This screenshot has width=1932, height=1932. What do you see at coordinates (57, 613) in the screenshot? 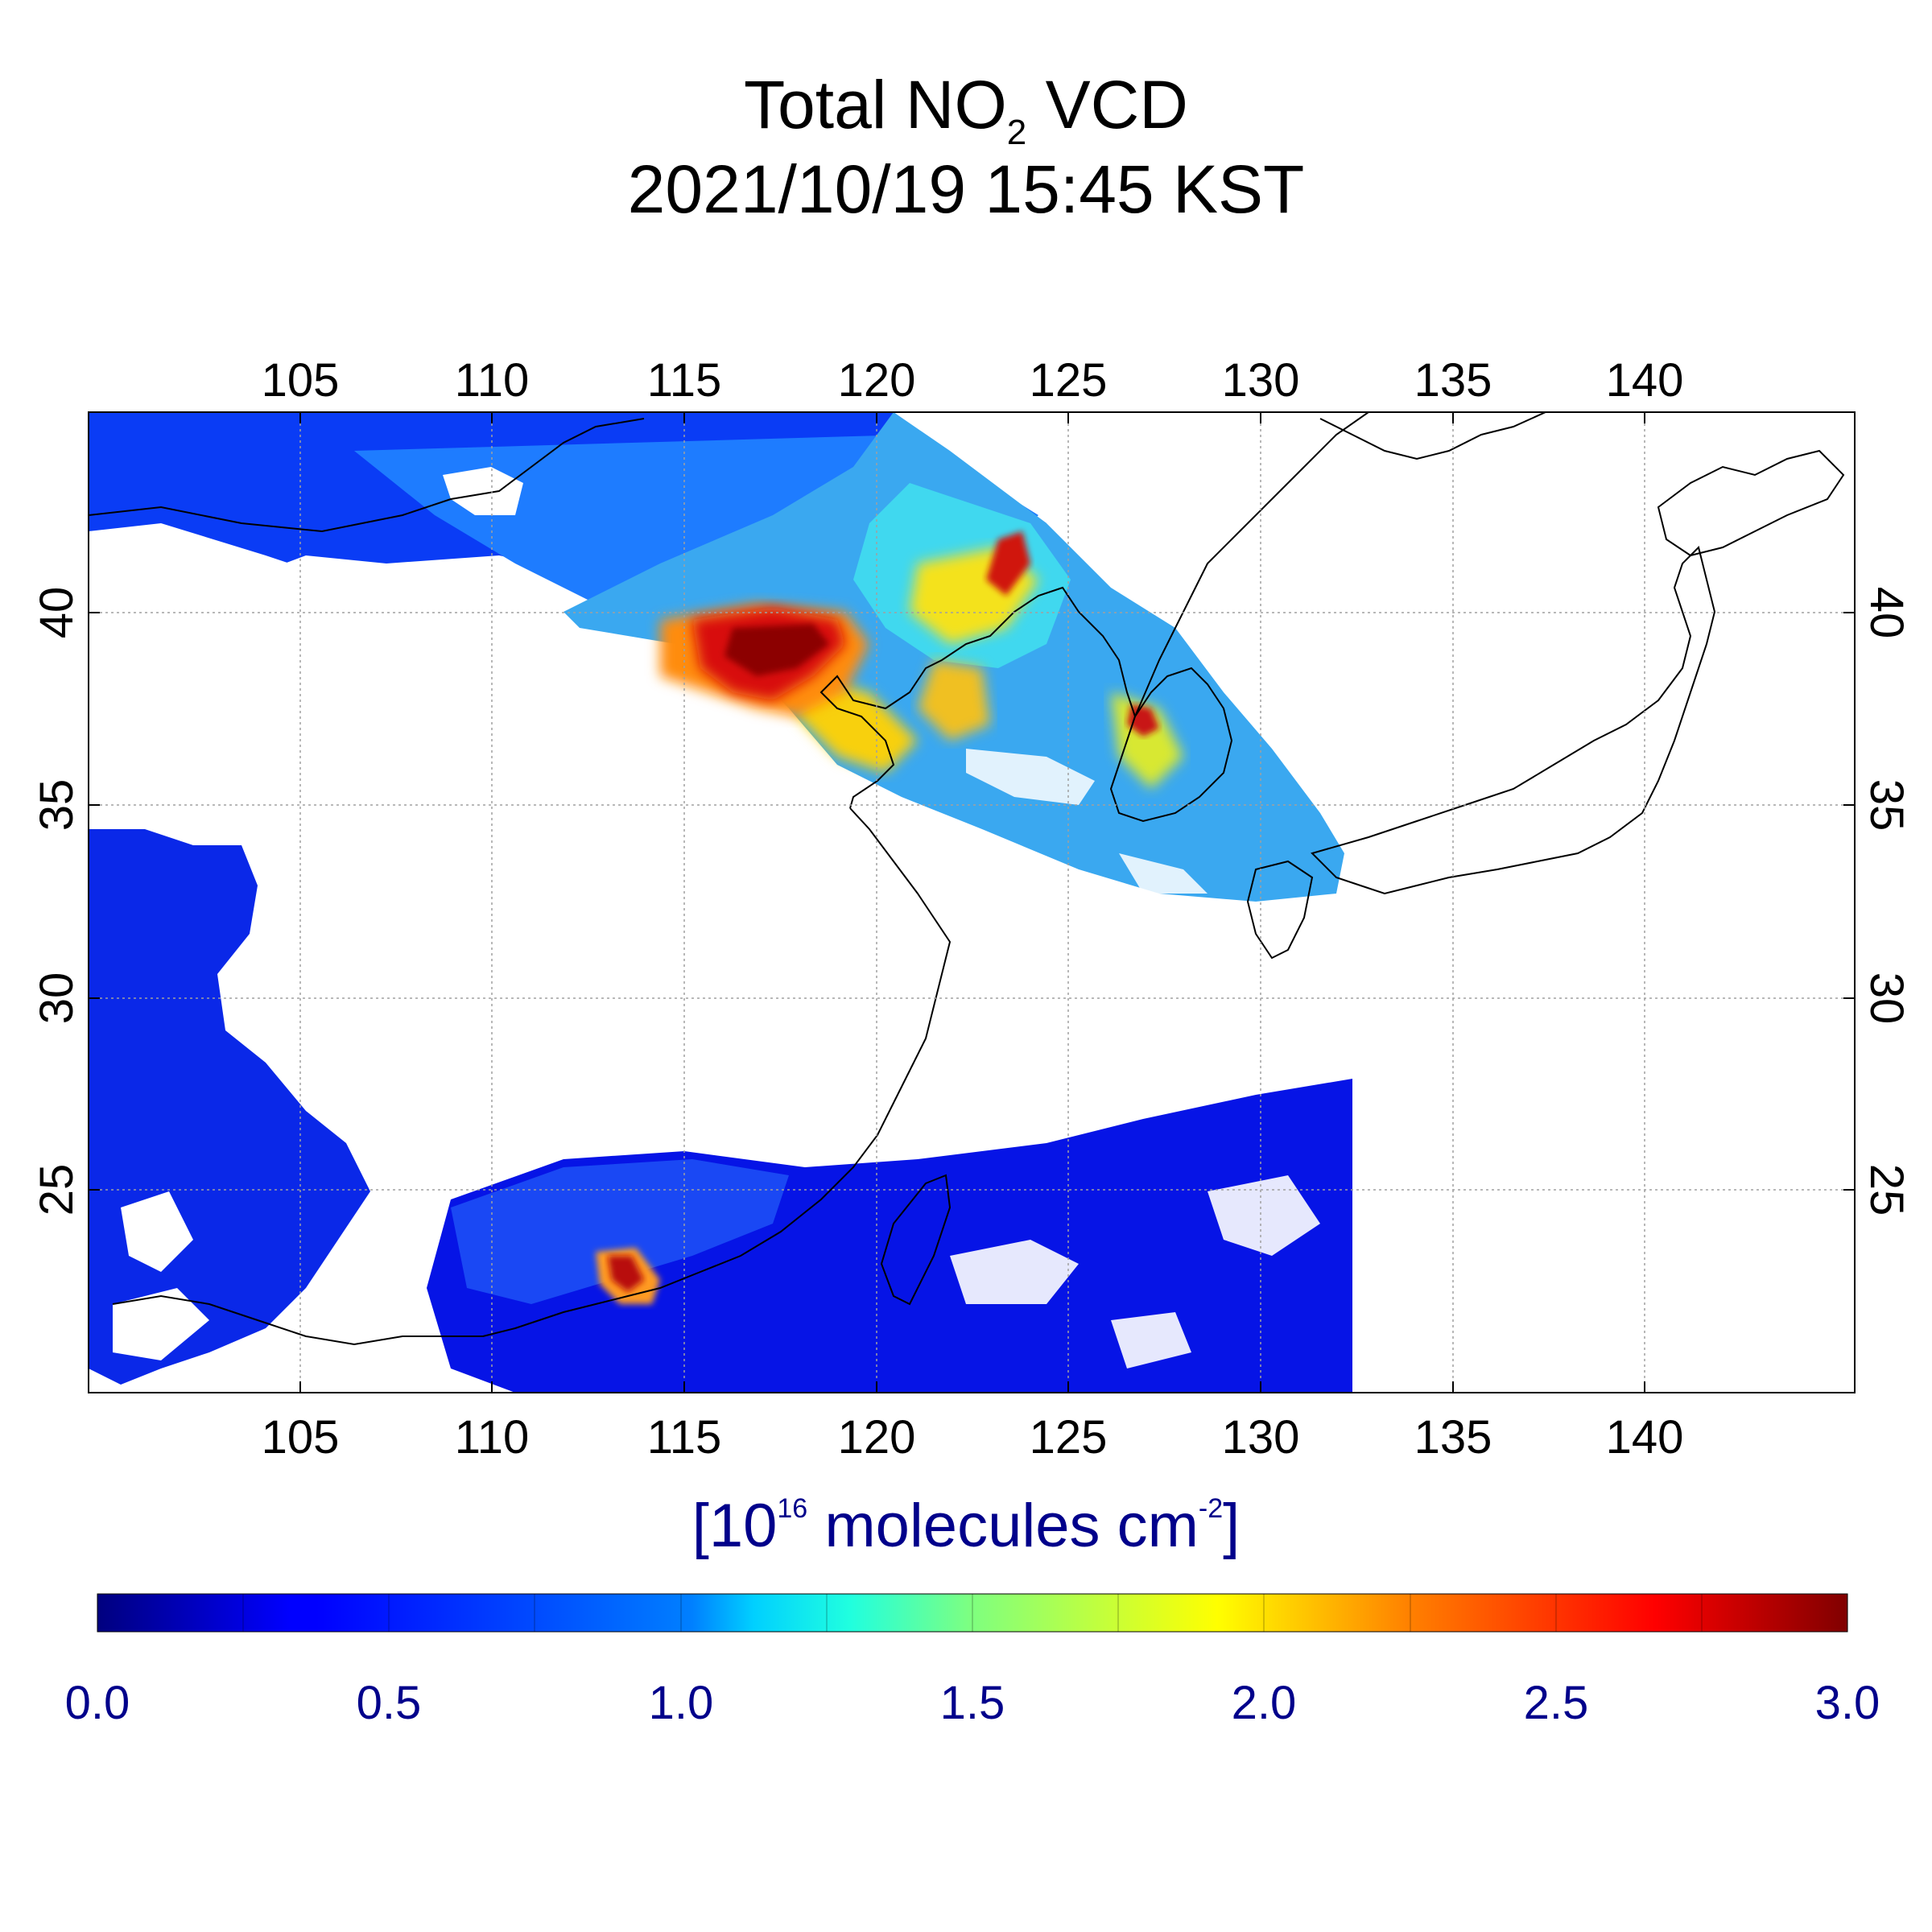
I see `lat-label-left: 40` at bounding box center [57, 613].